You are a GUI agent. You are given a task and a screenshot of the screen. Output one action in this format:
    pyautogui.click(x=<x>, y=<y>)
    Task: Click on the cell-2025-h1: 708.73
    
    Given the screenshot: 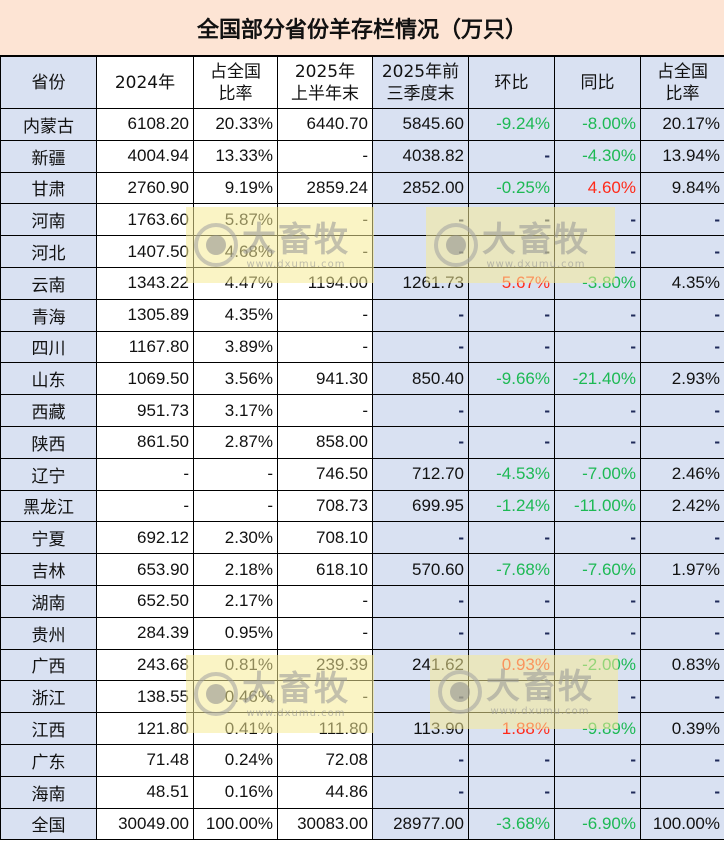 What is the action you would take?
    pyautogui.click(x=325, y=506)
    